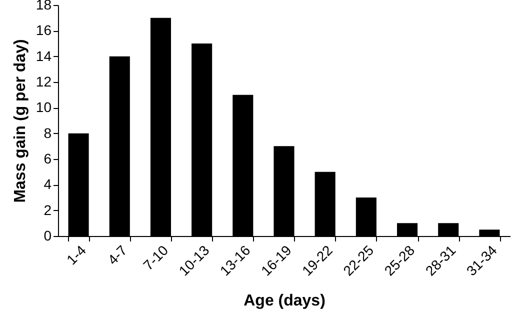  Describe the element at coordinates (44, 56) in the screenshot. I see `y-tick-label: 14` at that location.